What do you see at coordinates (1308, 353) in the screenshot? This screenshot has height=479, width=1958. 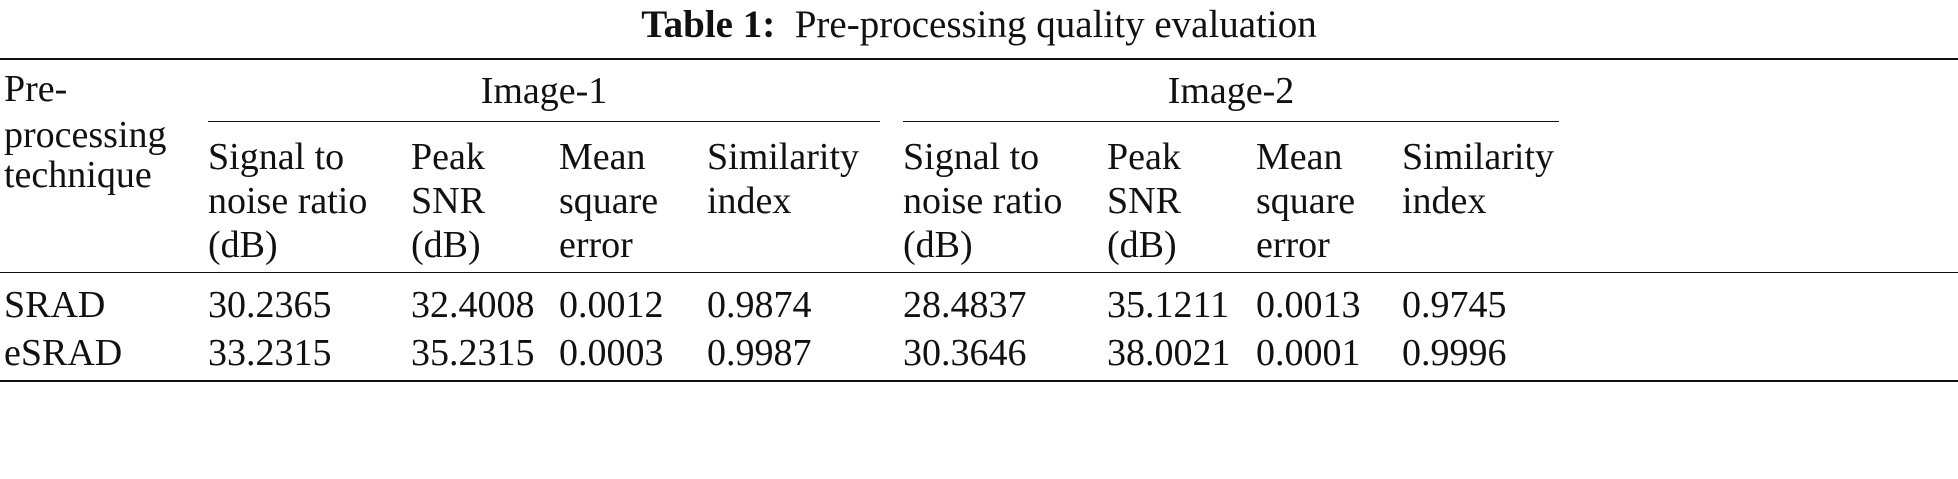 I see `table-cell: 0.0001` at bounding box center [1308, 353].